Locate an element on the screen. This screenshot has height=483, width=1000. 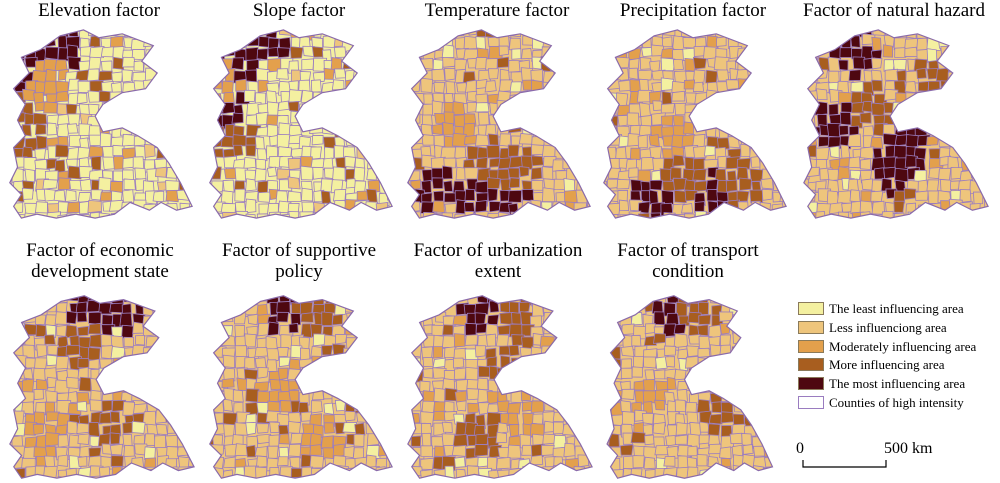
legend-swatch is located at coordinates (811, 402).